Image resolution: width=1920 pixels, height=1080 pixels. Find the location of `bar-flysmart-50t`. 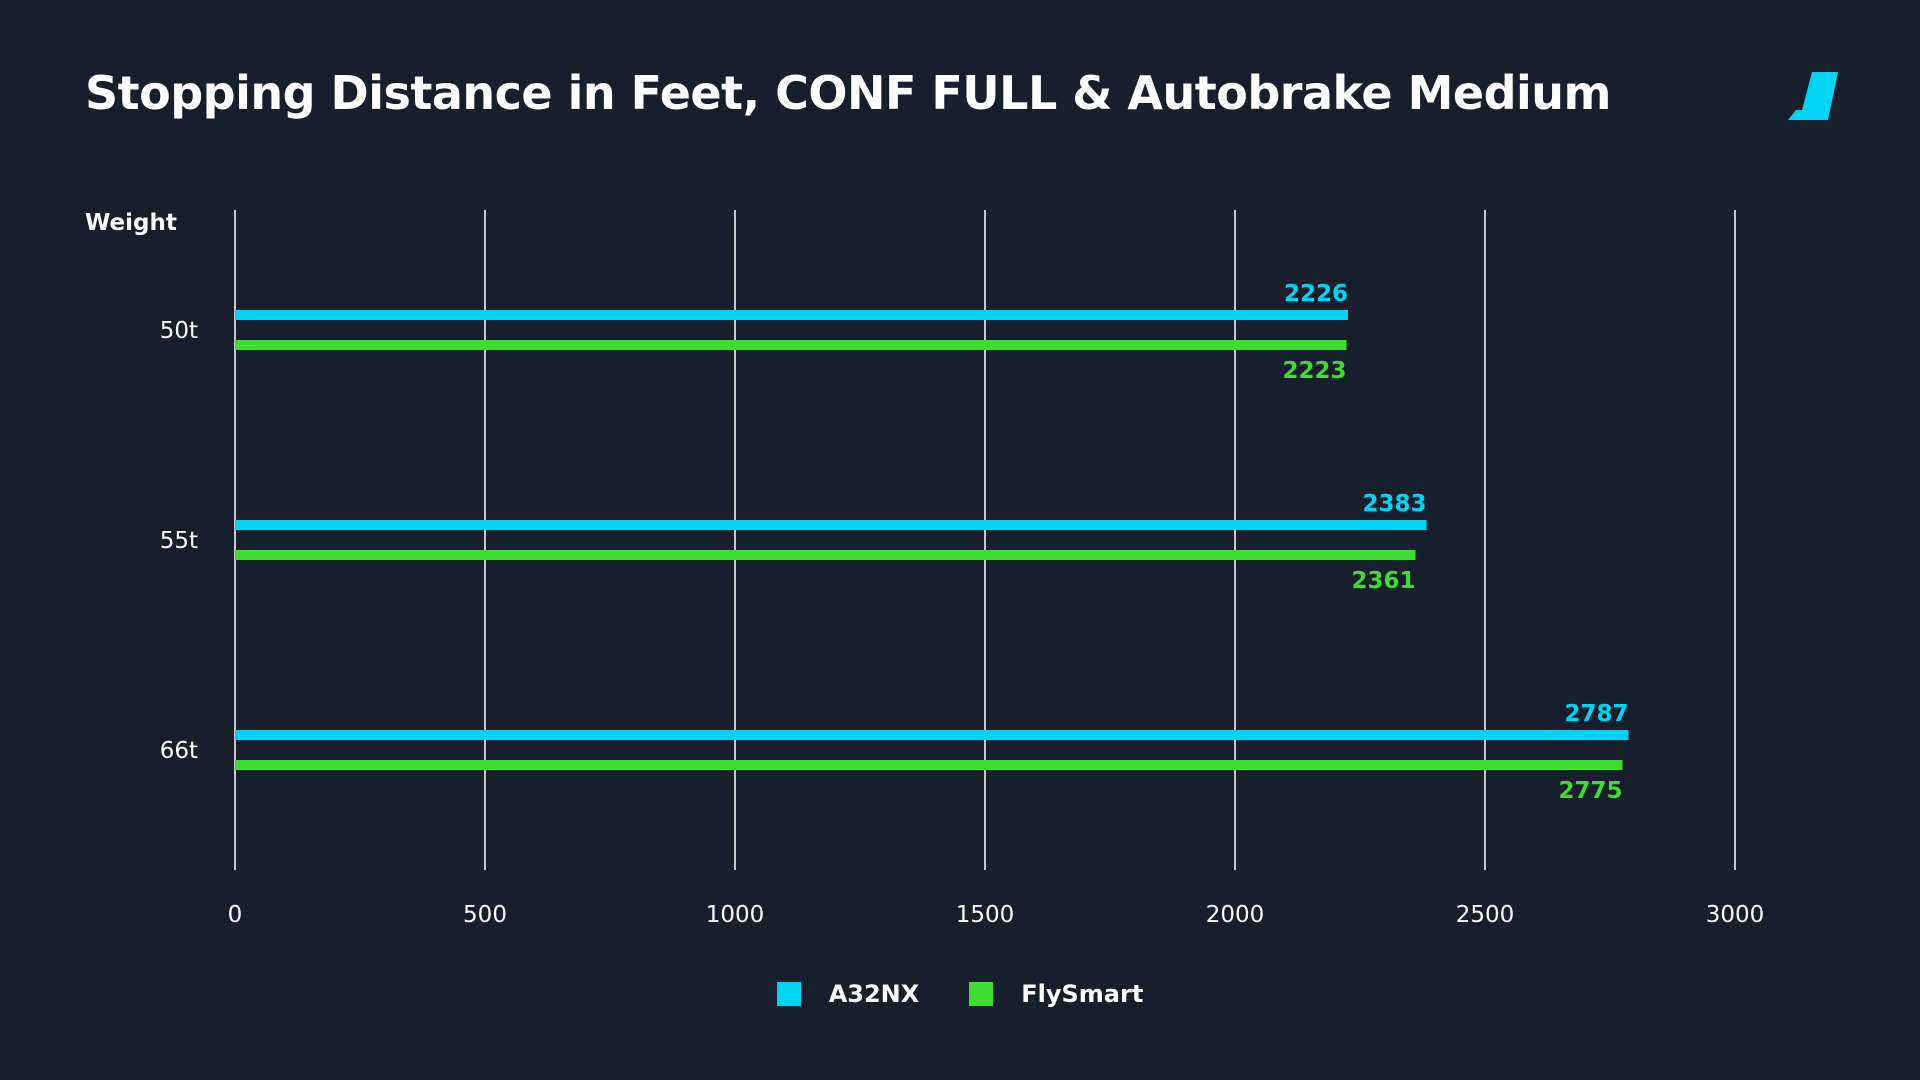

bar-flysmart-50t is located at coordinates (791, 345).